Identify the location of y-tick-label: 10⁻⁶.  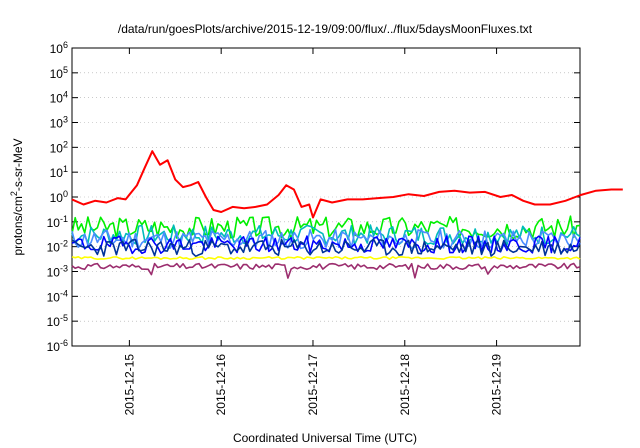
(57, 346).